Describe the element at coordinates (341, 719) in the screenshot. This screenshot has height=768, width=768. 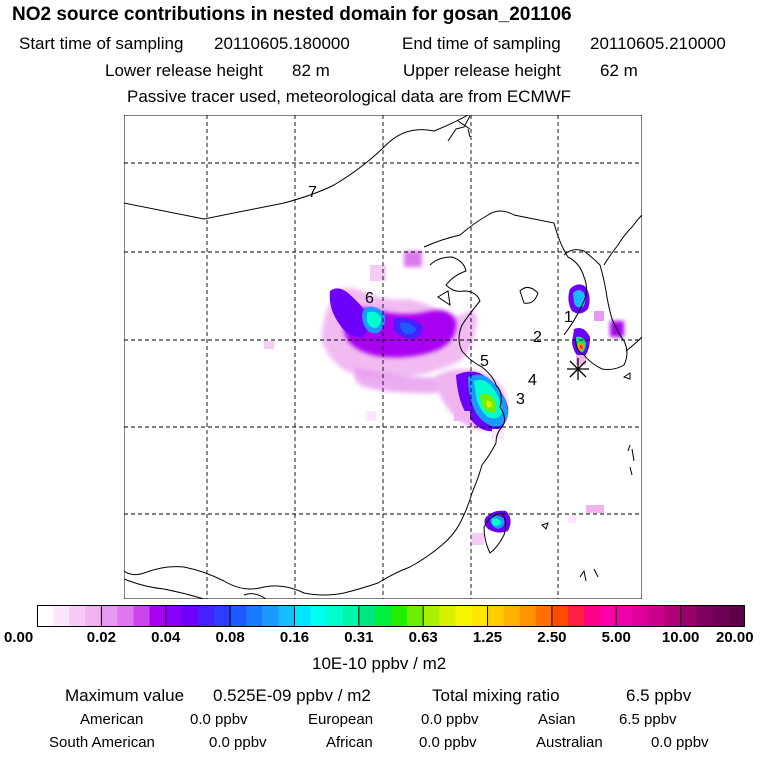
I see `european-label: European` at that location.